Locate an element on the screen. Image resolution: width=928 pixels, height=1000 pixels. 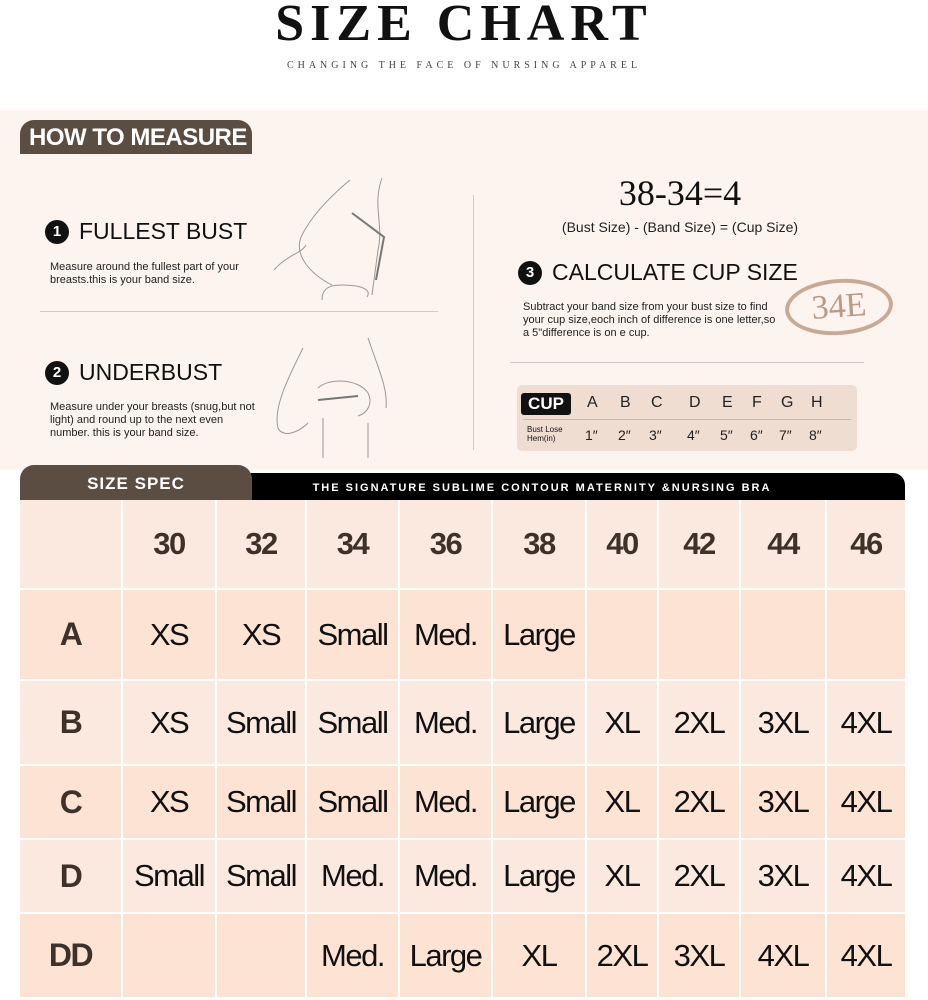
cup-row-label: DD is located at coordinates (70, 955).